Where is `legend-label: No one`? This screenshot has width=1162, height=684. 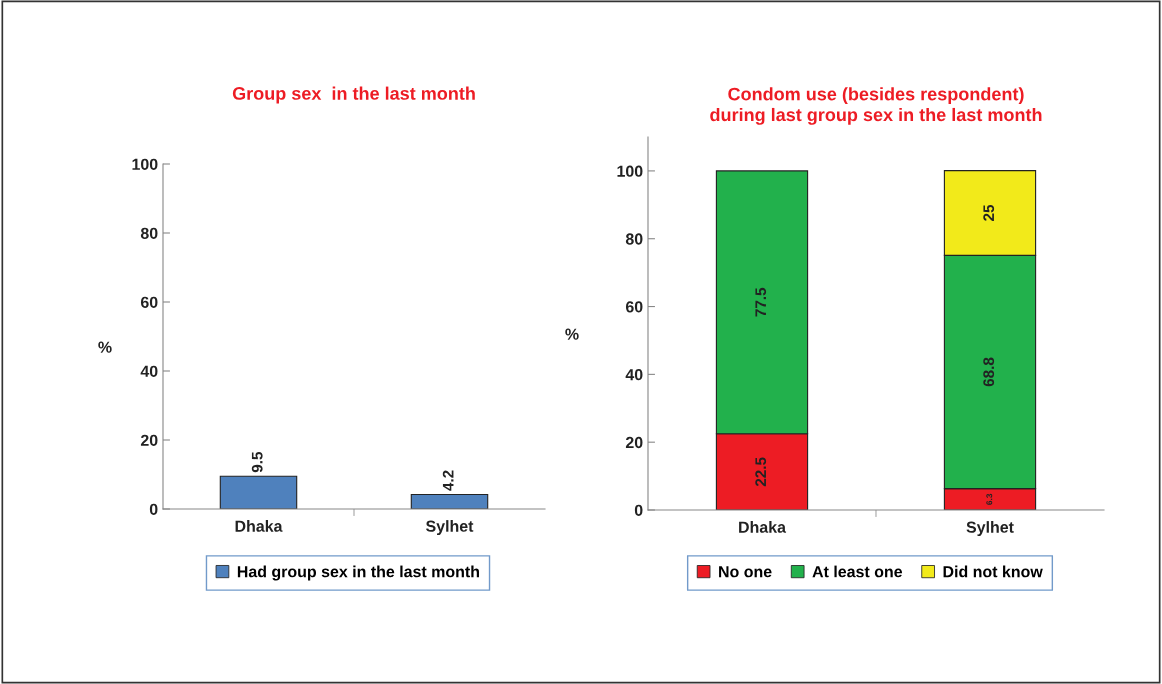
legend-label: No one is located at coordinates (745, 572).